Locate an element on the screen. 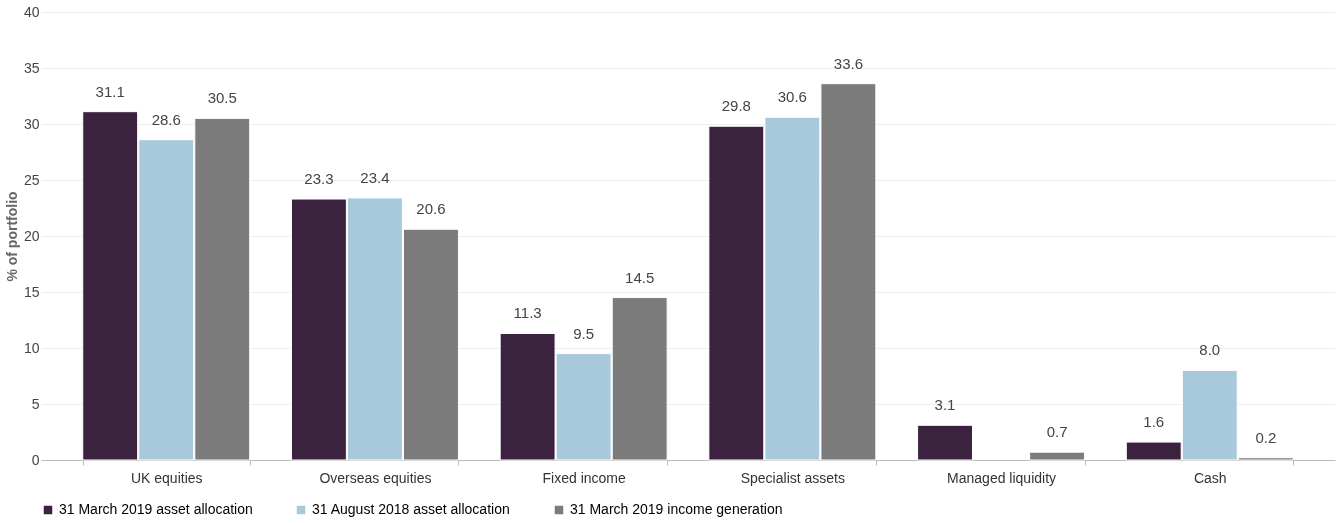 This screenshot has width=1340, height=523. x-tick-label: UK equities is located at coordinates (166, 477).